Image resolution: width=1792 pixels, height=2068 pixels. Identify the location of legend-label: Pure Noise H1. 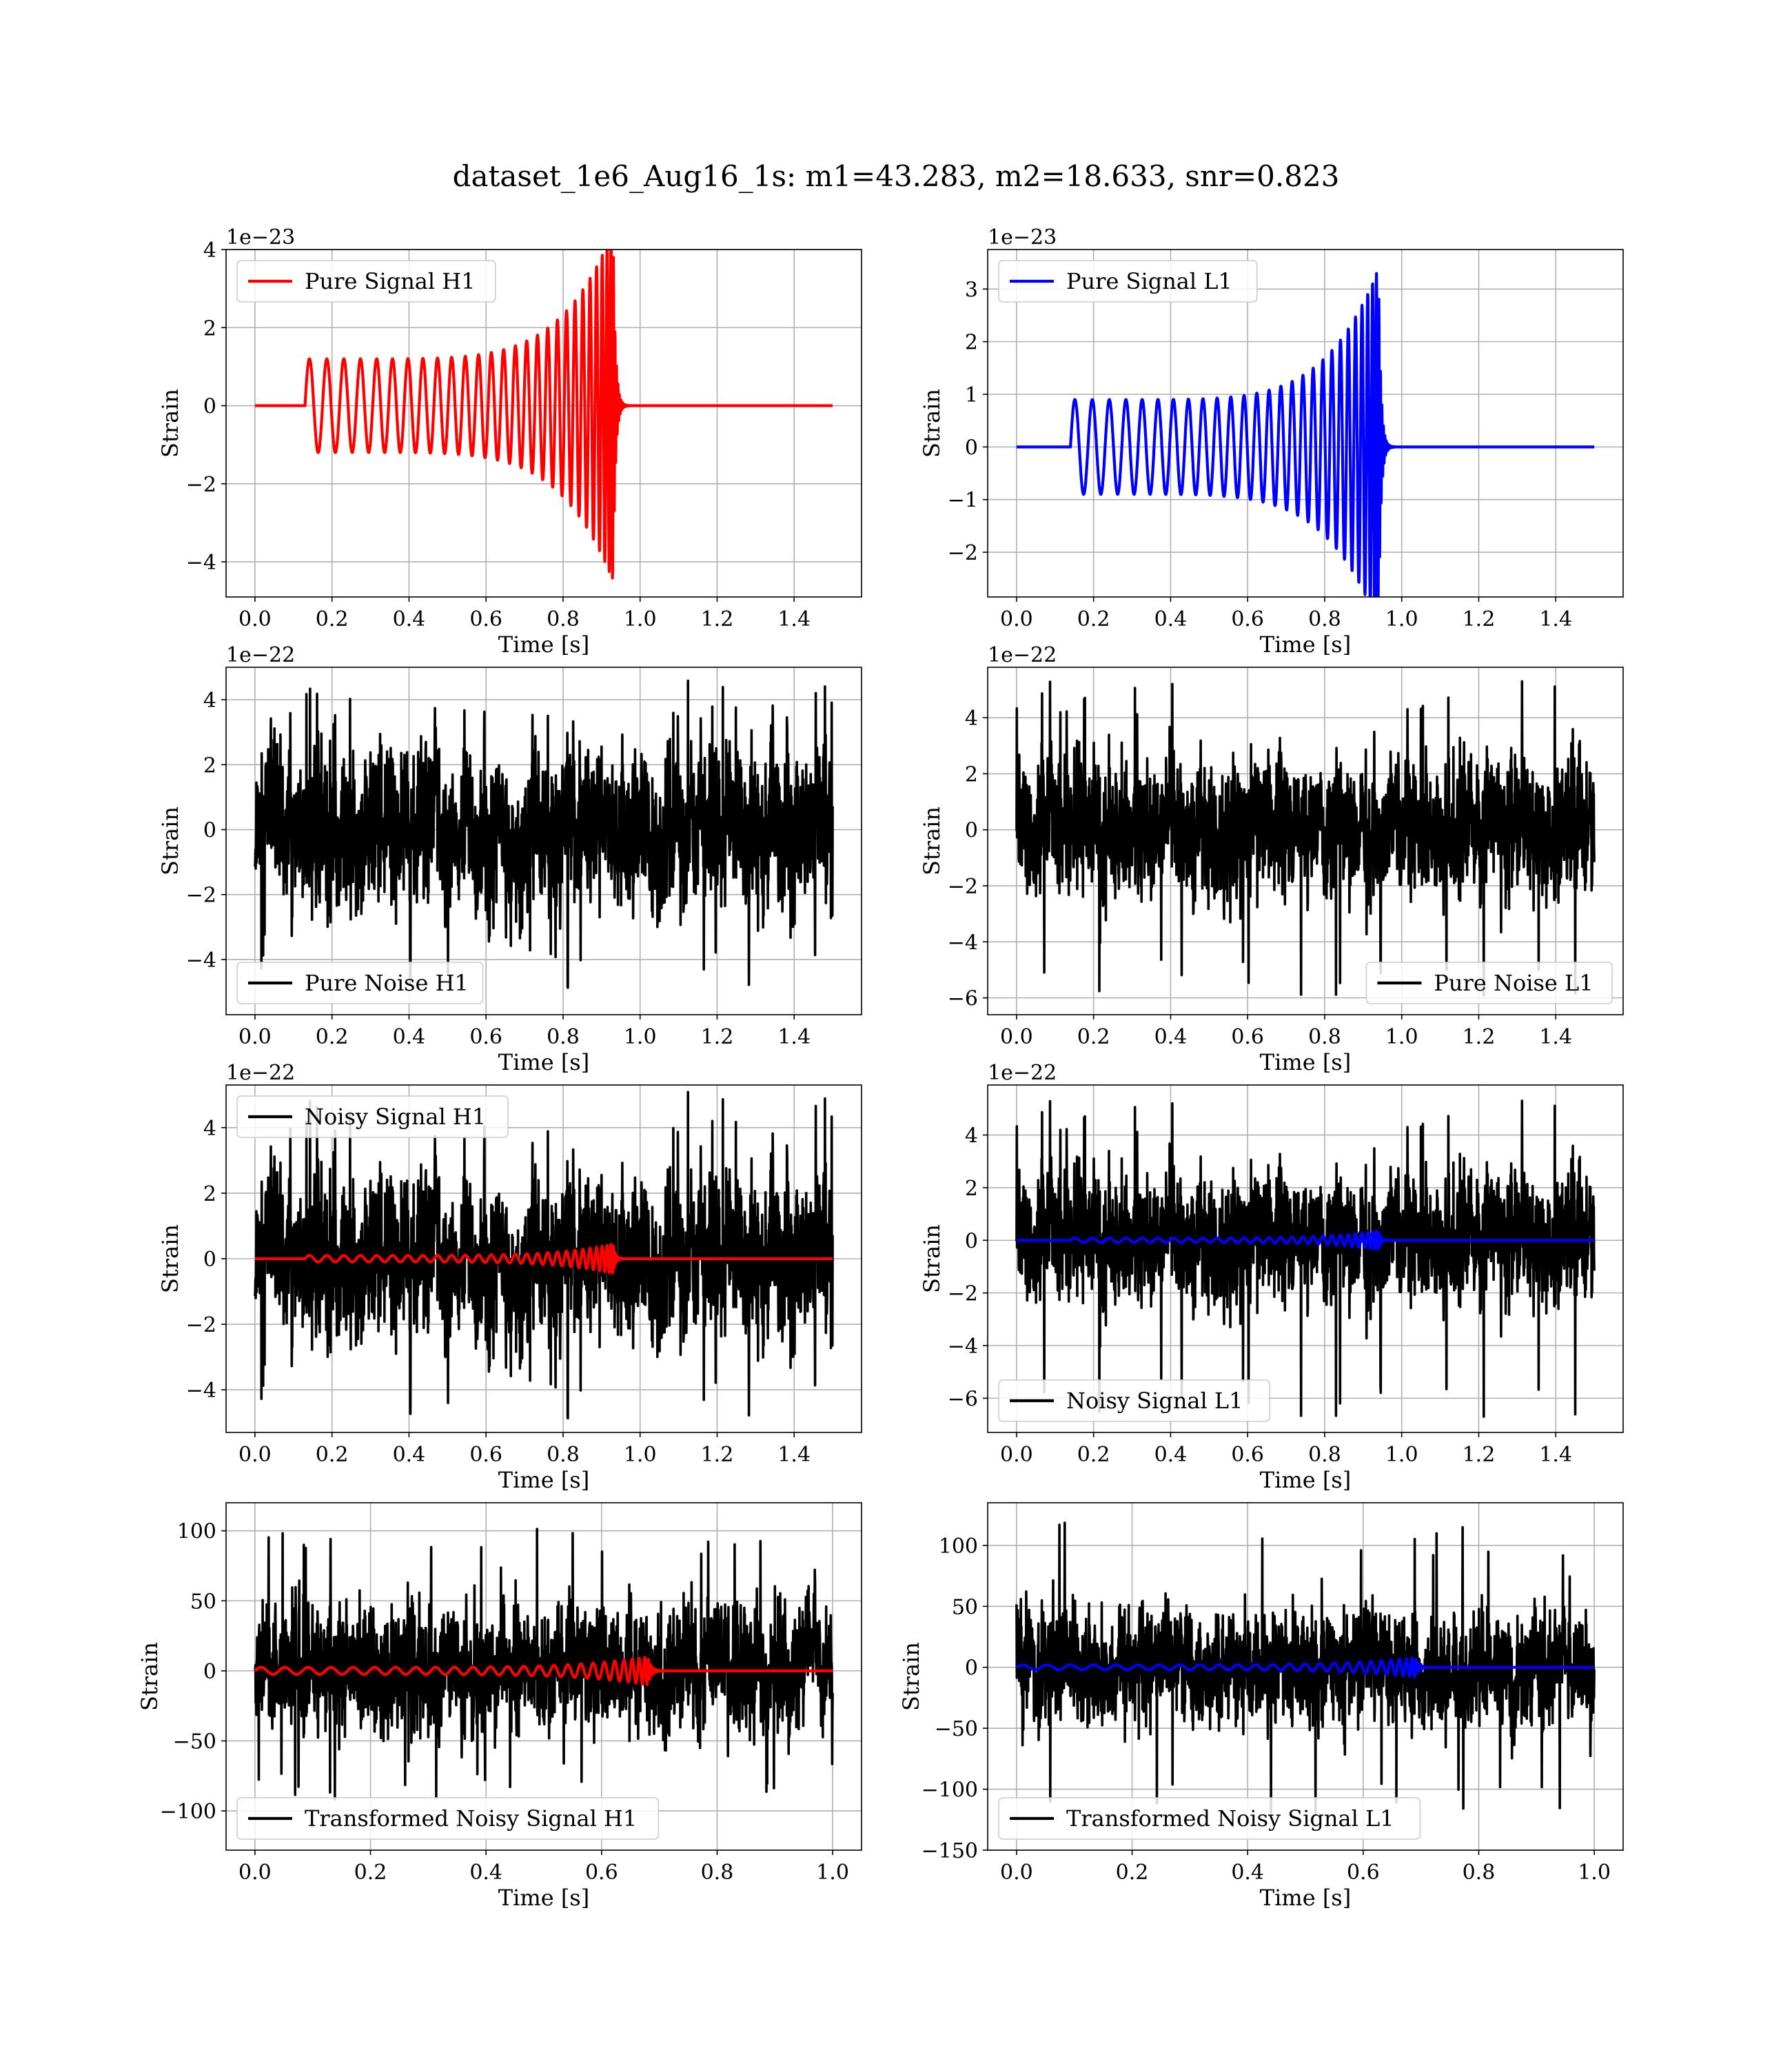
(387, 983).